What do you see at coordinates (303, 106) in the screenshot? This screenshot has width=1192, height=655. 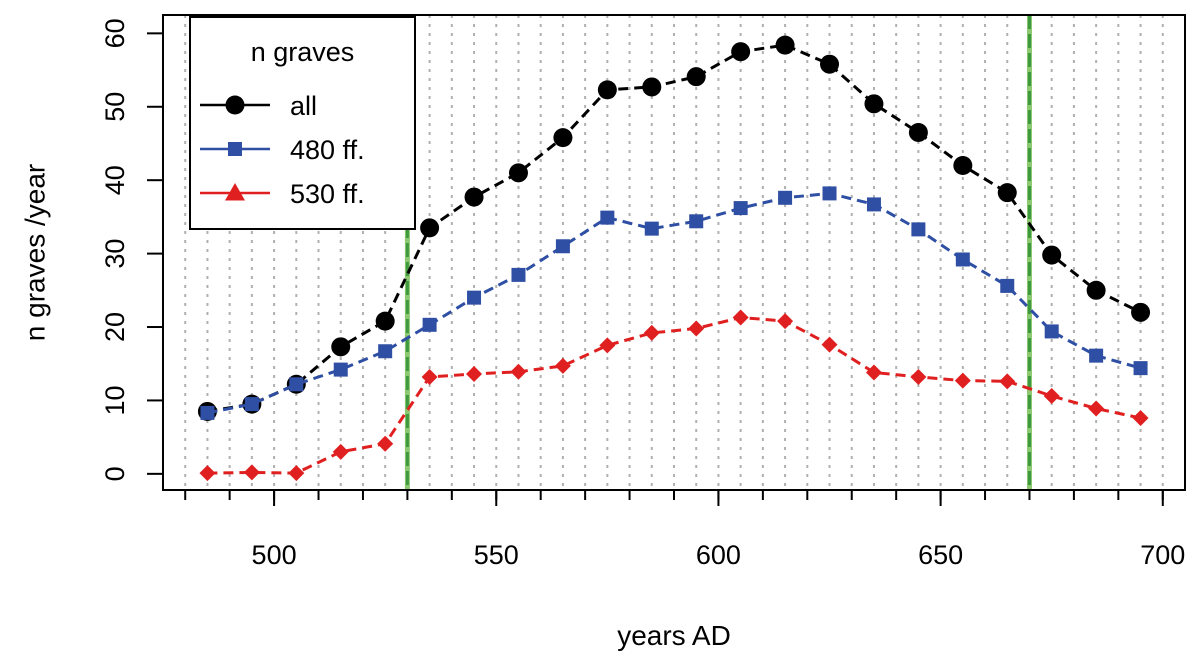 I see `legend-label: all` at bounding box center [303, 106].